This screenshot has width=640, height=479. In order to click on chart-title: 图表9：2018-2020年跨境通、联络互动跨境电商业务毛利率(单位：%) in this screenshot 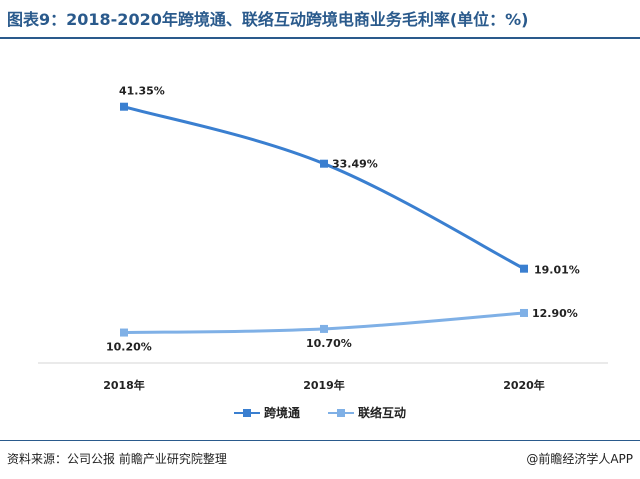, I will do `click(268, 19)`.